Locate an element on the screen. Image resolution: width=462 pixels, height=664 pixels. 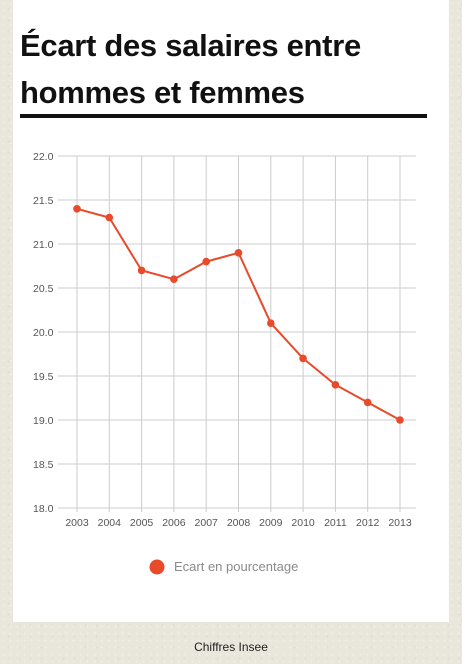
legend-marker is located at coordinates (157, 567).